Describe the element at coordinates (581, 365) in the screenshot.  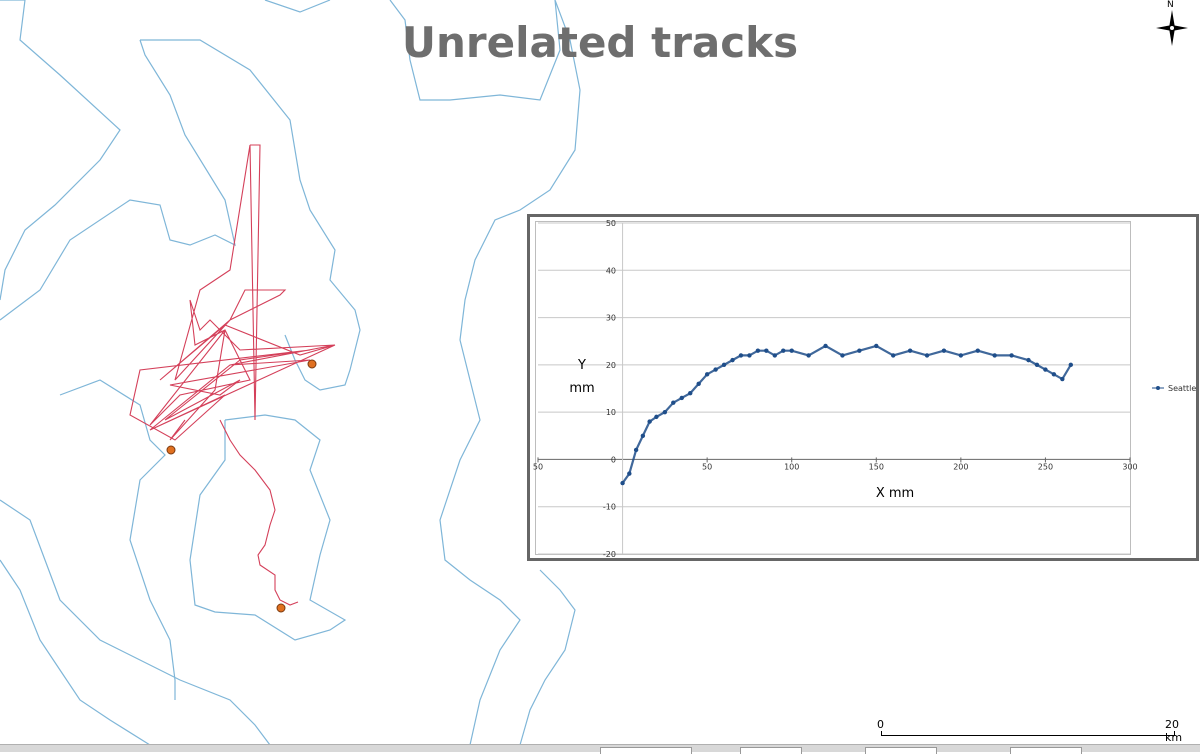
I see `y-axis-label: Y` at that location.